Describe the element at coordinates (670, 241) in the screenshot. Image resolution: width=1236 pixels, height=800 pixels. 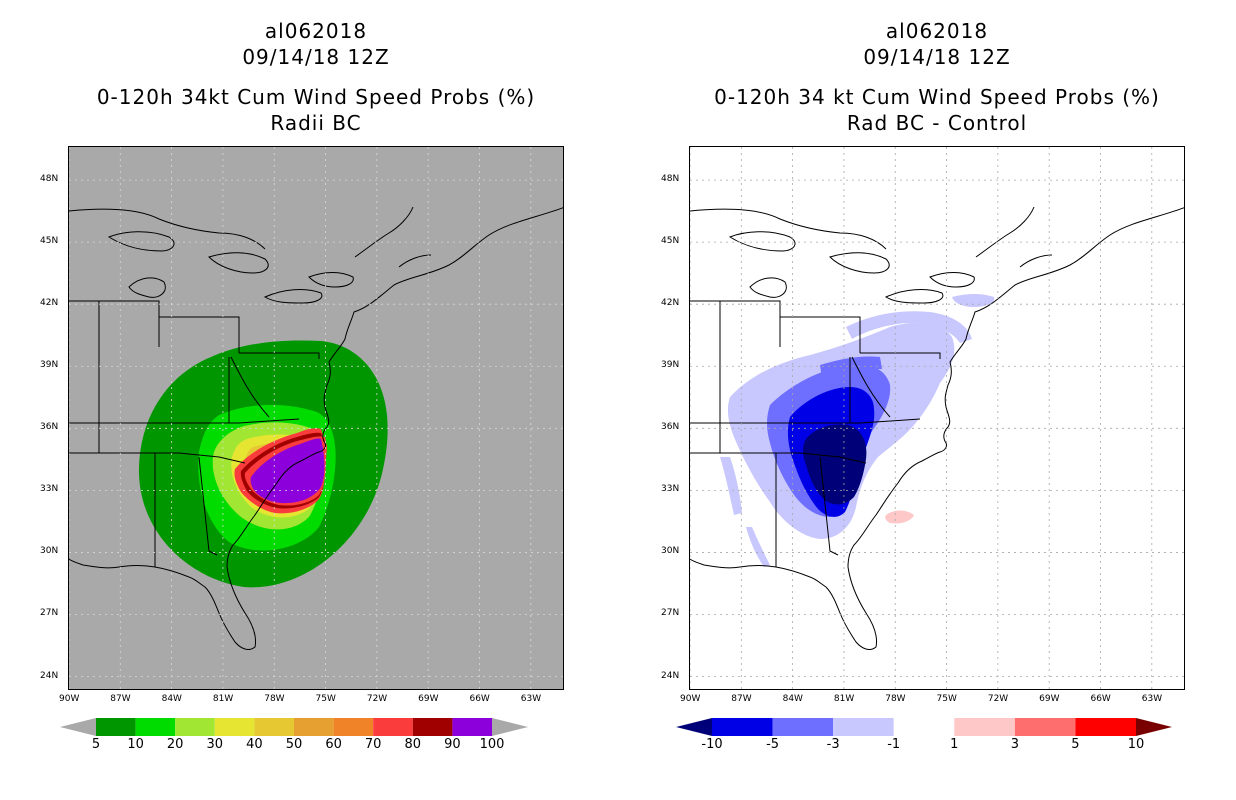
I see `lat-label: 45N` at that location.